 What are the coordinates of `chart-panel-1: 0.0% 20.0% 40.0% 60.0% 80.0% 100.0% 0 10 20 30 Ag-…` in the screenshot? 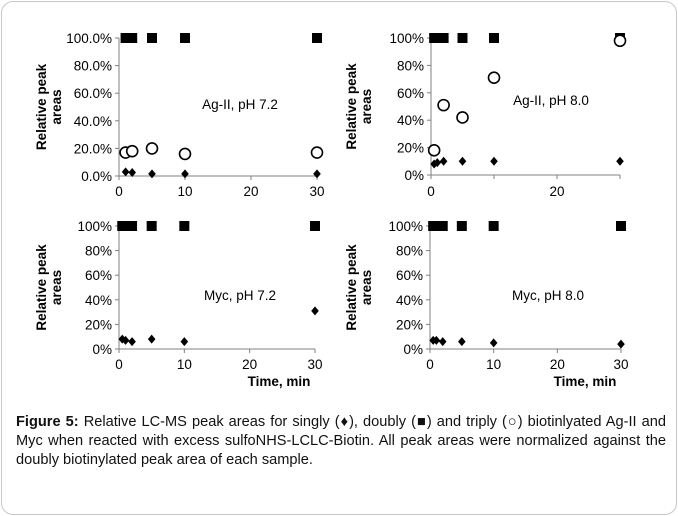 It's located at (179, 115).